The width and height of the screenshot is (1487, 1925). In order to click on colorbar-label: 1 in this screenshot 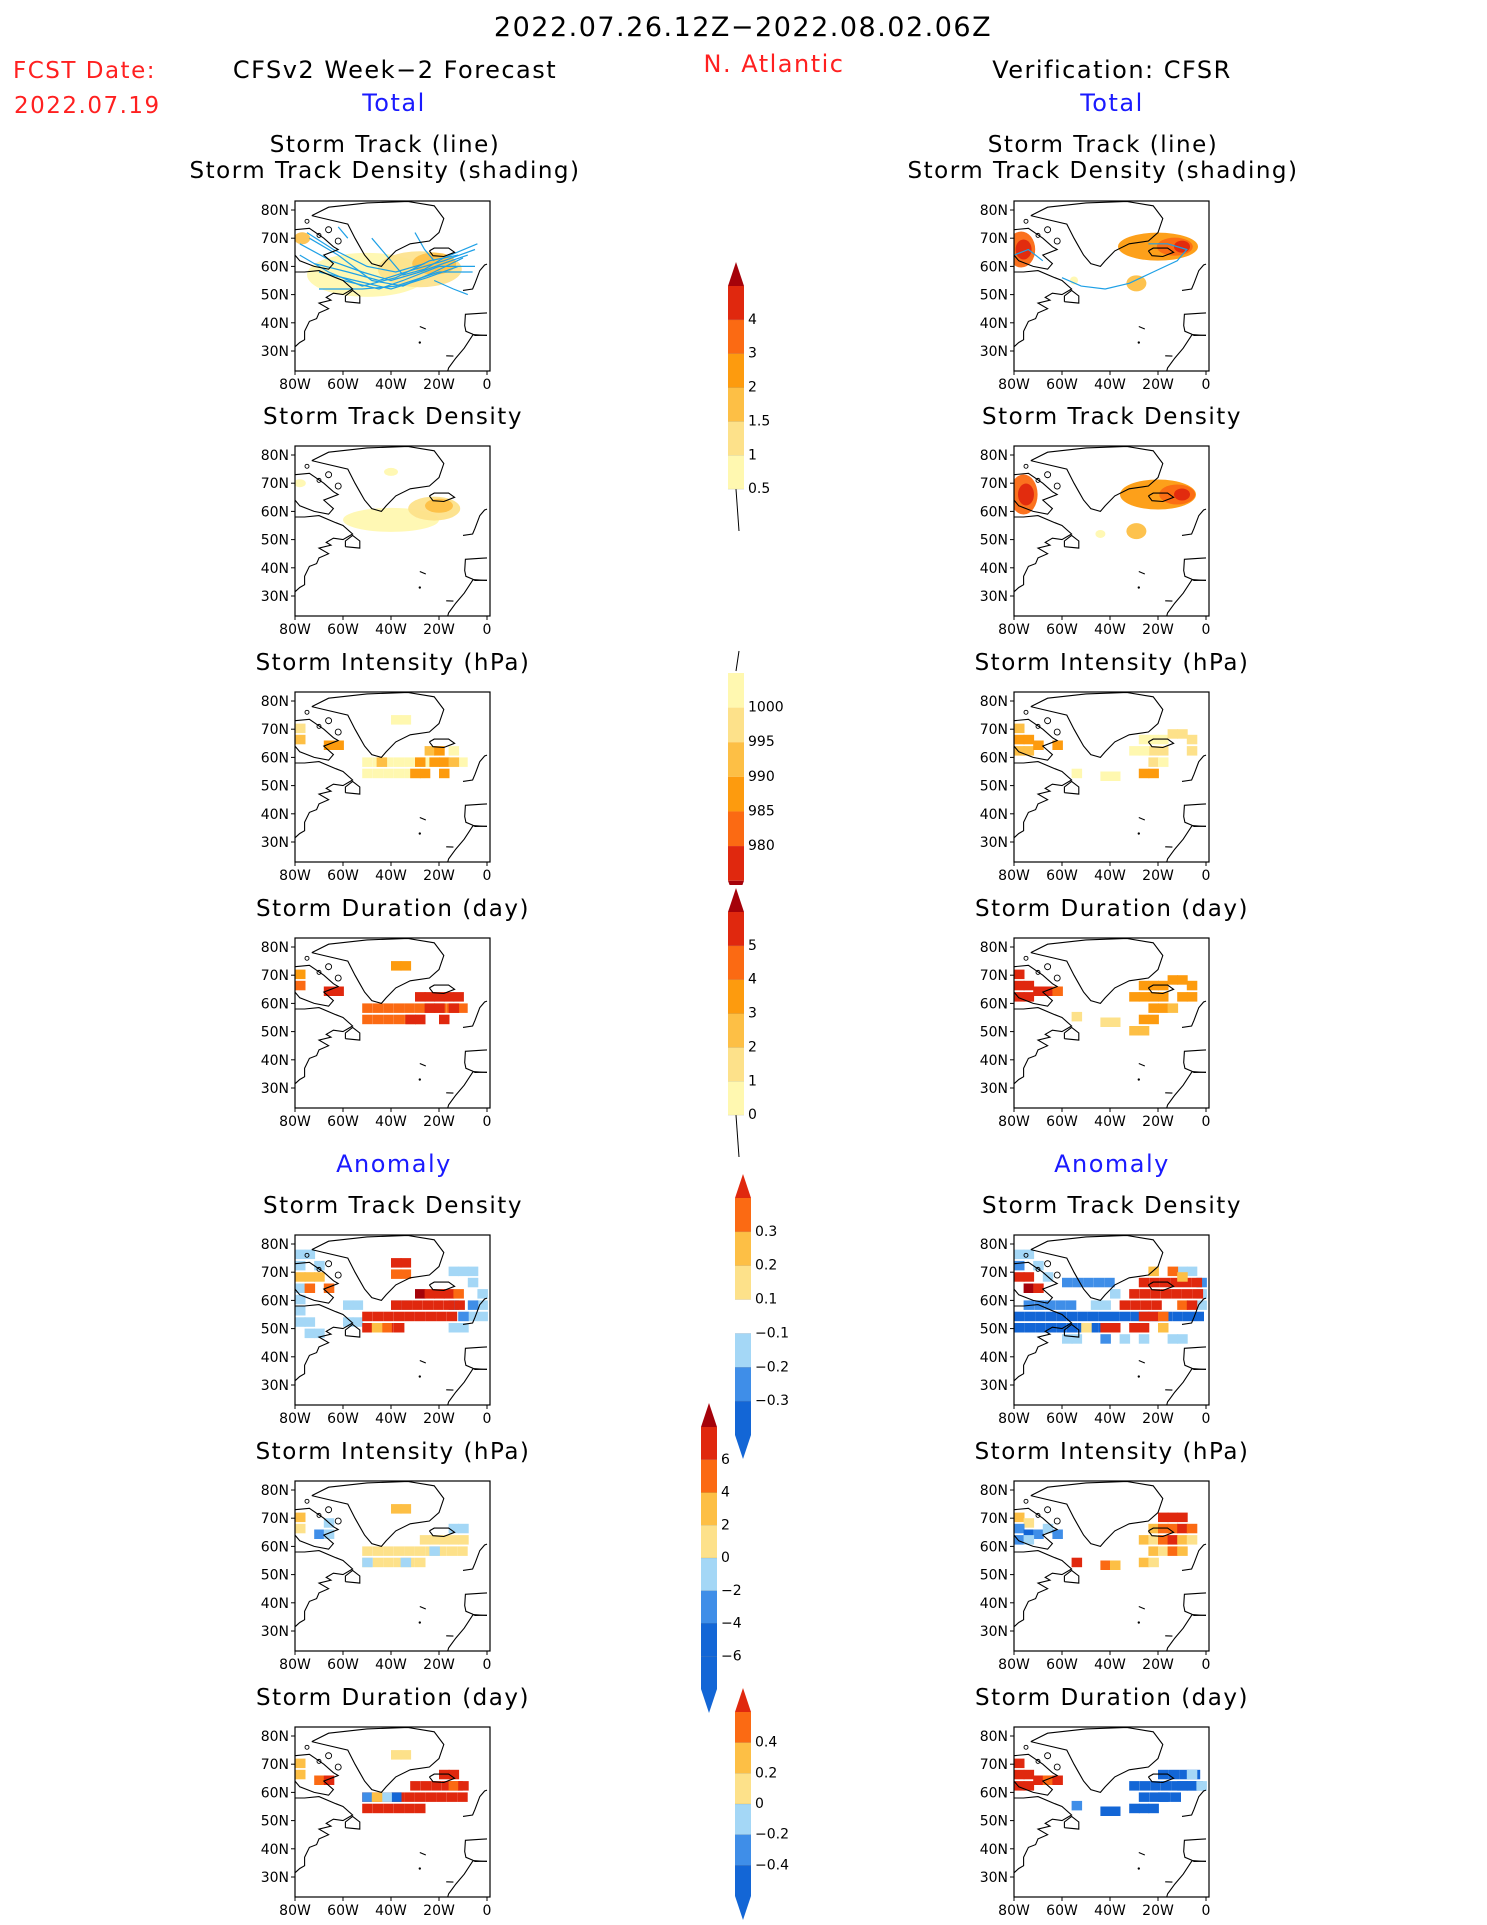, I will do `click(752, 1081)`.